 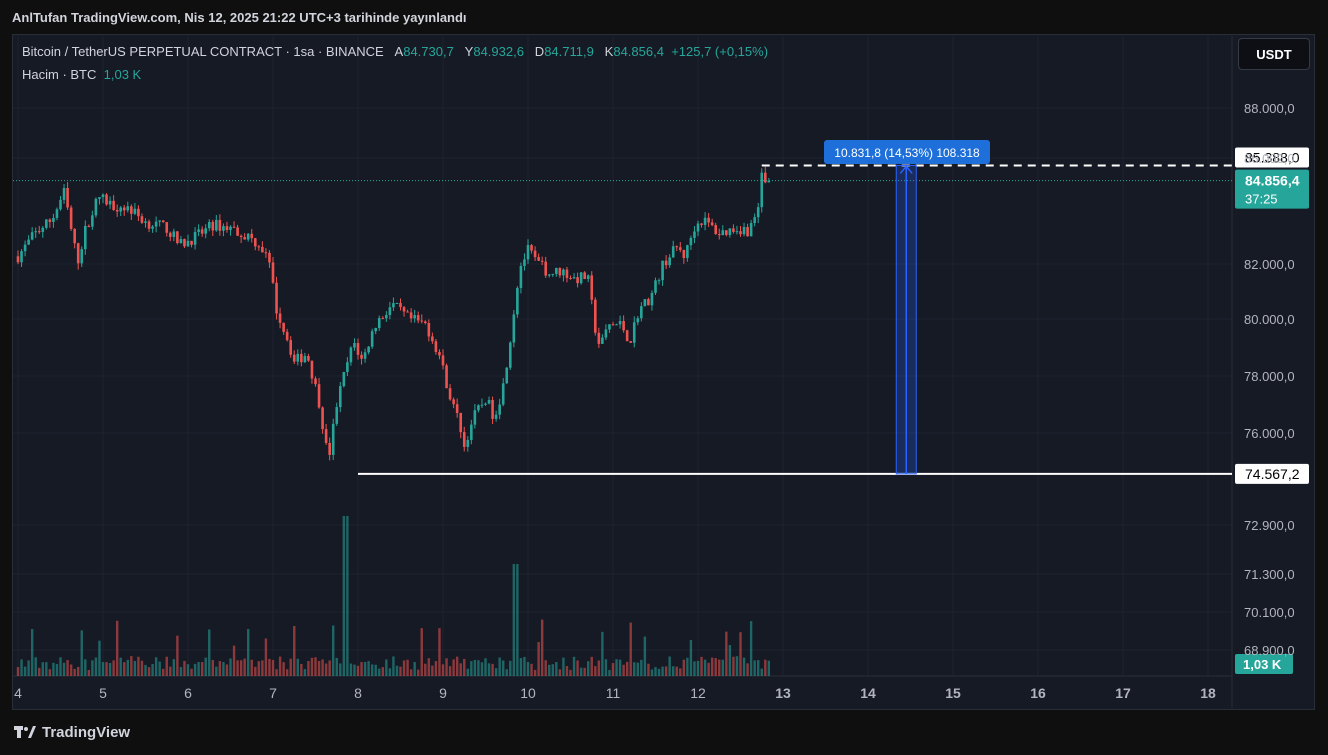 What do you see at coordinates (1269, 264) in the screenshot?
I see `price-tick-label: 82.000,0` at bounding box center [1269, 264].